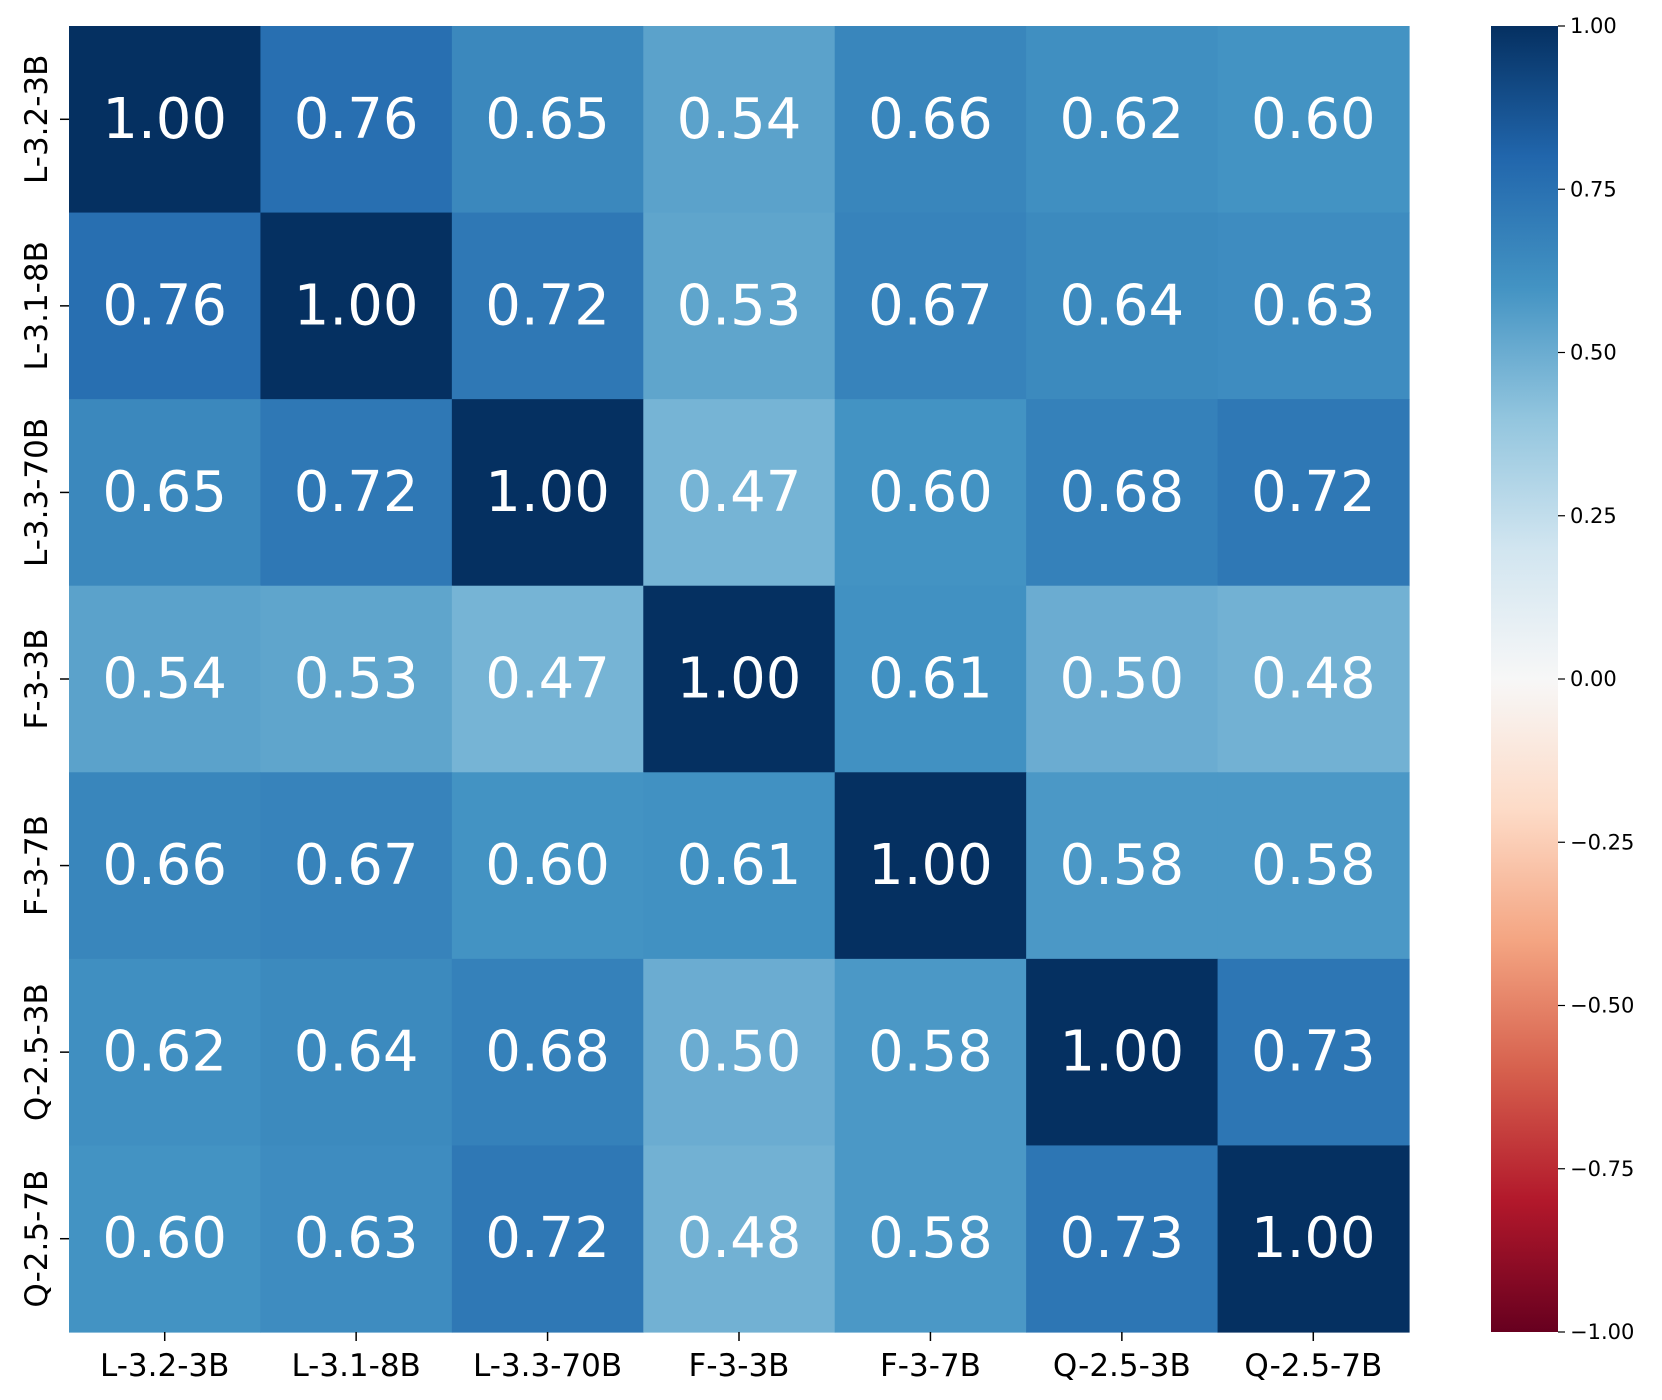  I want to click on cell-value-label: 0.73, so click(1313, 1052).